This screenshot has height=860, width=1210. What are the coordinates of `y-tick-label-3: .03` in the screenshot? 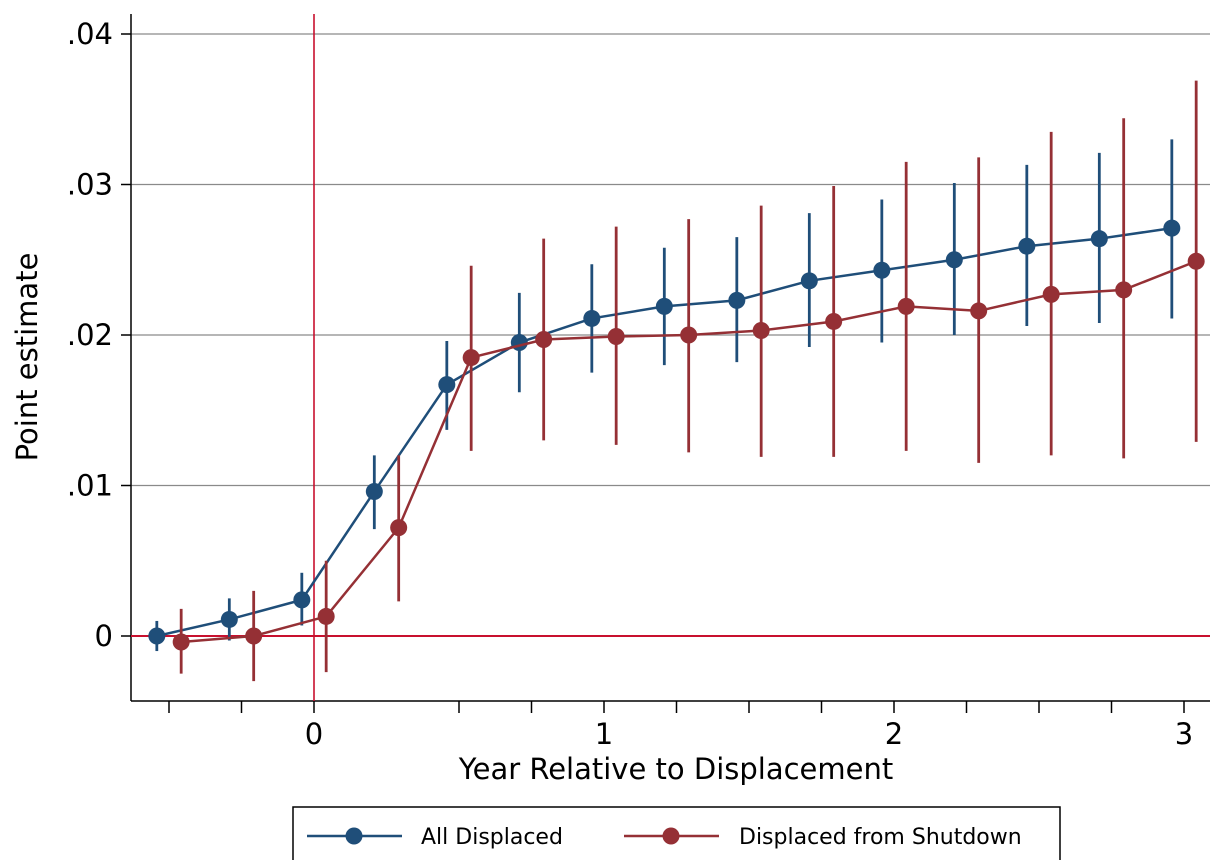 It's located at (90, 185).